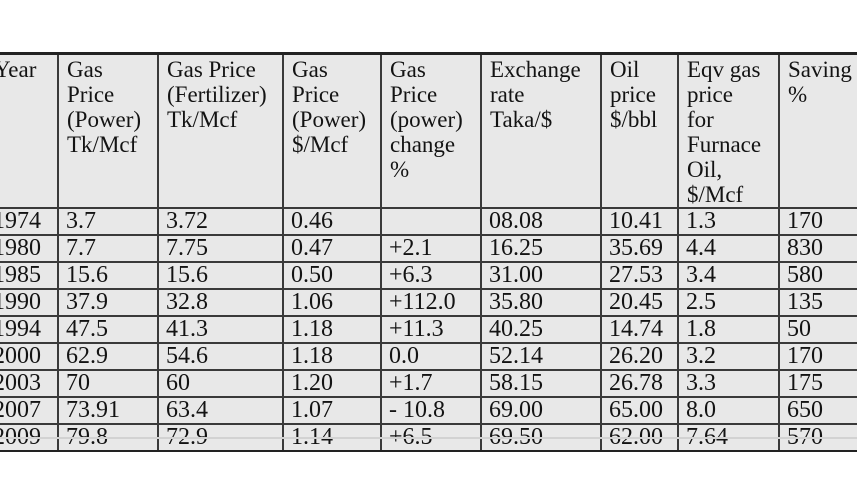  Describe the element at coordinates (29, 130) in the screenshot. I see `column-header: Year` at that location.